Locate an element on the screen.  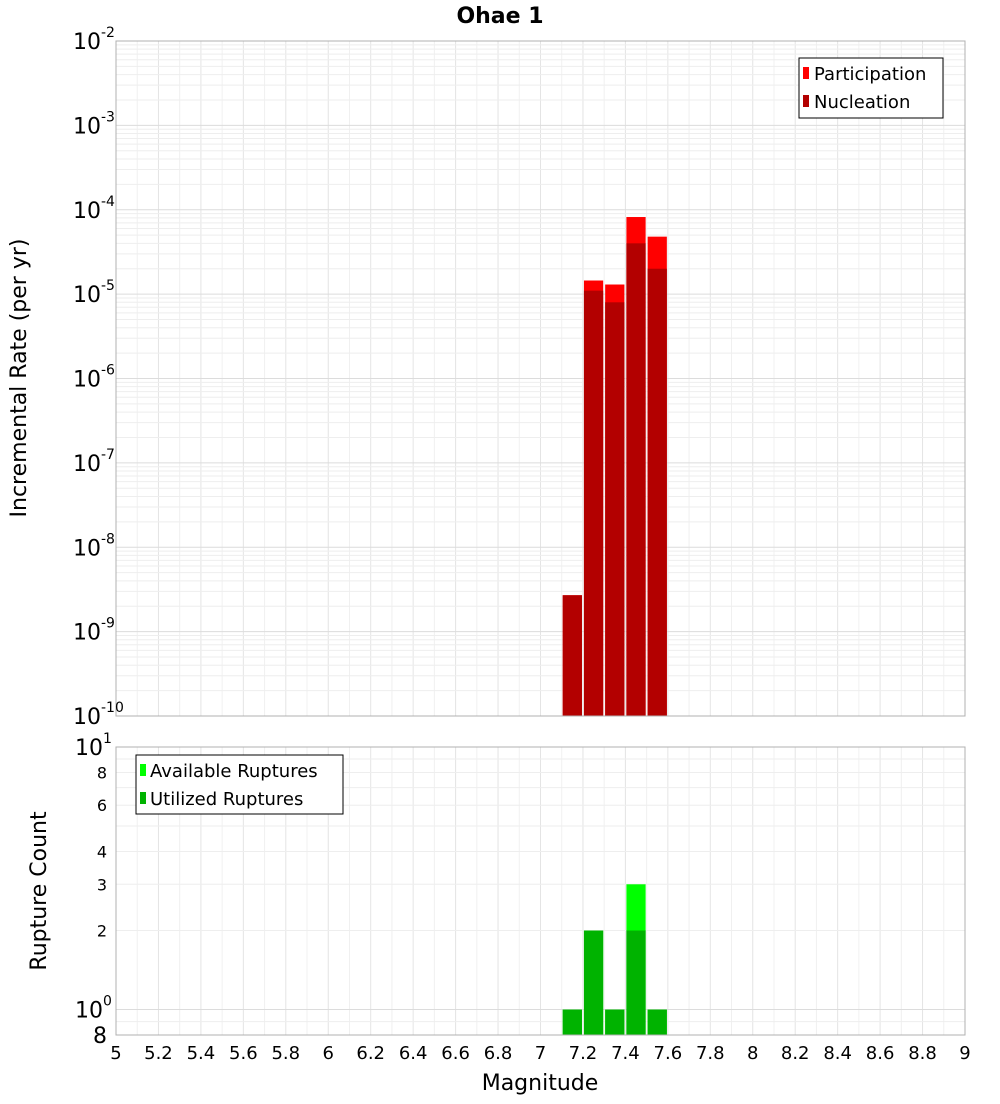
top-y-tick-label: 10⁻⁶ is located at coordinates (94, 378).